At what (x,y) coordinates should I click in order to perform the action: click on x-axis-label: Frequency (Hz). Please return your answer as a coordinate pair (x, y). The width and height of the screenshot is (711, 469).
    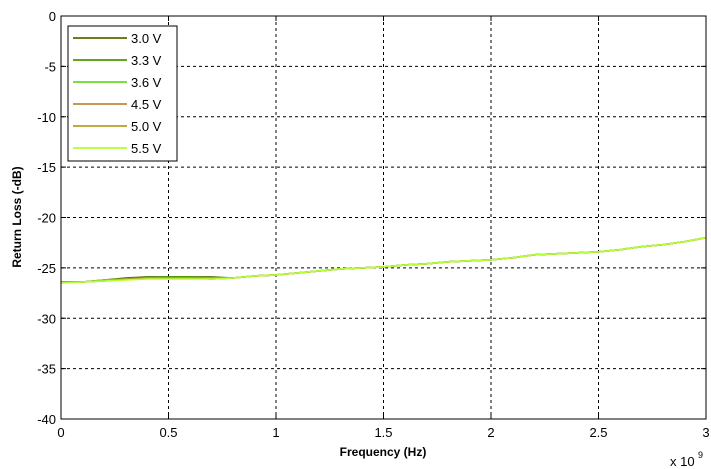
    Looking at the image, I should click on (383, 452).